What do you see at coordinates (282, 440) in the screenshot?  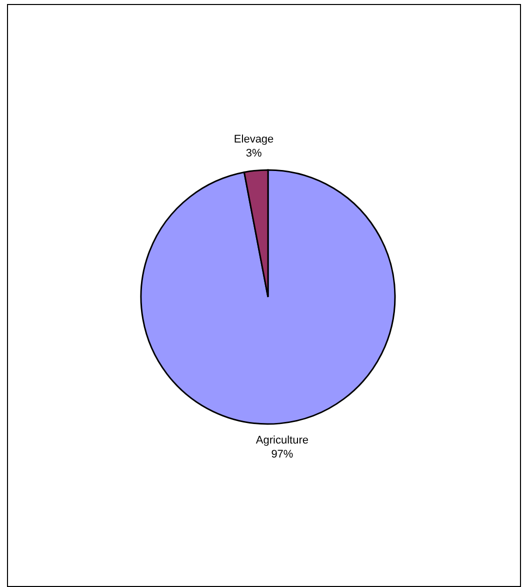 I see `slice-label: Agriculture` at bounding box center [282, 440].